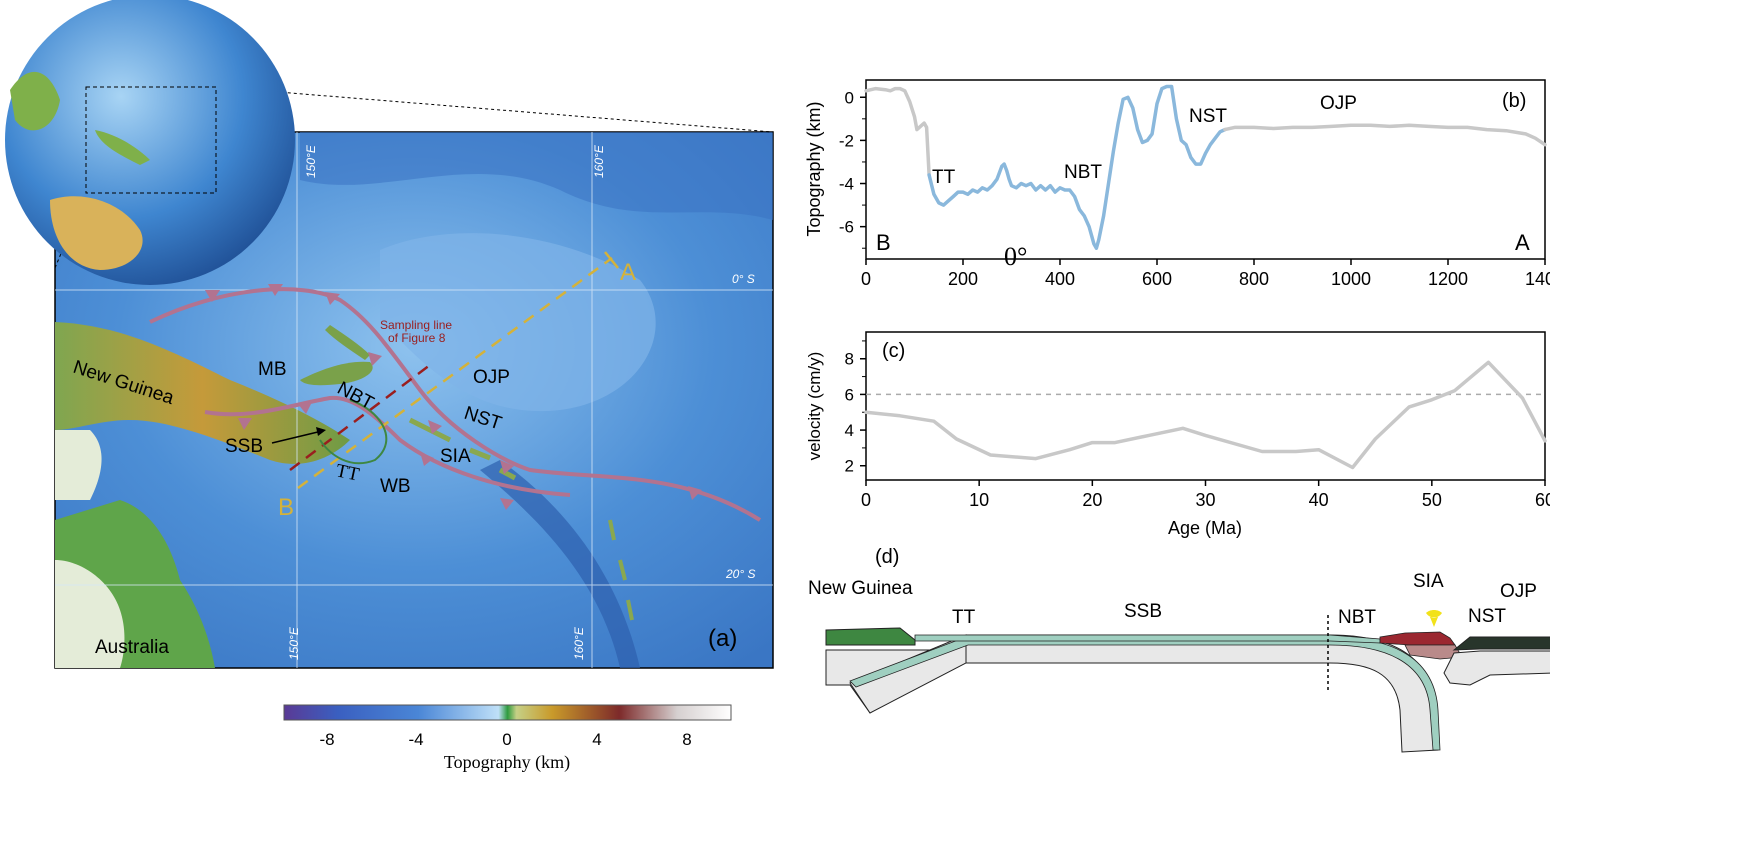 This screenshot has height=858, width=1748. Describe the element at coordinates (1083, 172) in the screenshot. I see `chart-b-annotation-nbt: NBT` at that location.